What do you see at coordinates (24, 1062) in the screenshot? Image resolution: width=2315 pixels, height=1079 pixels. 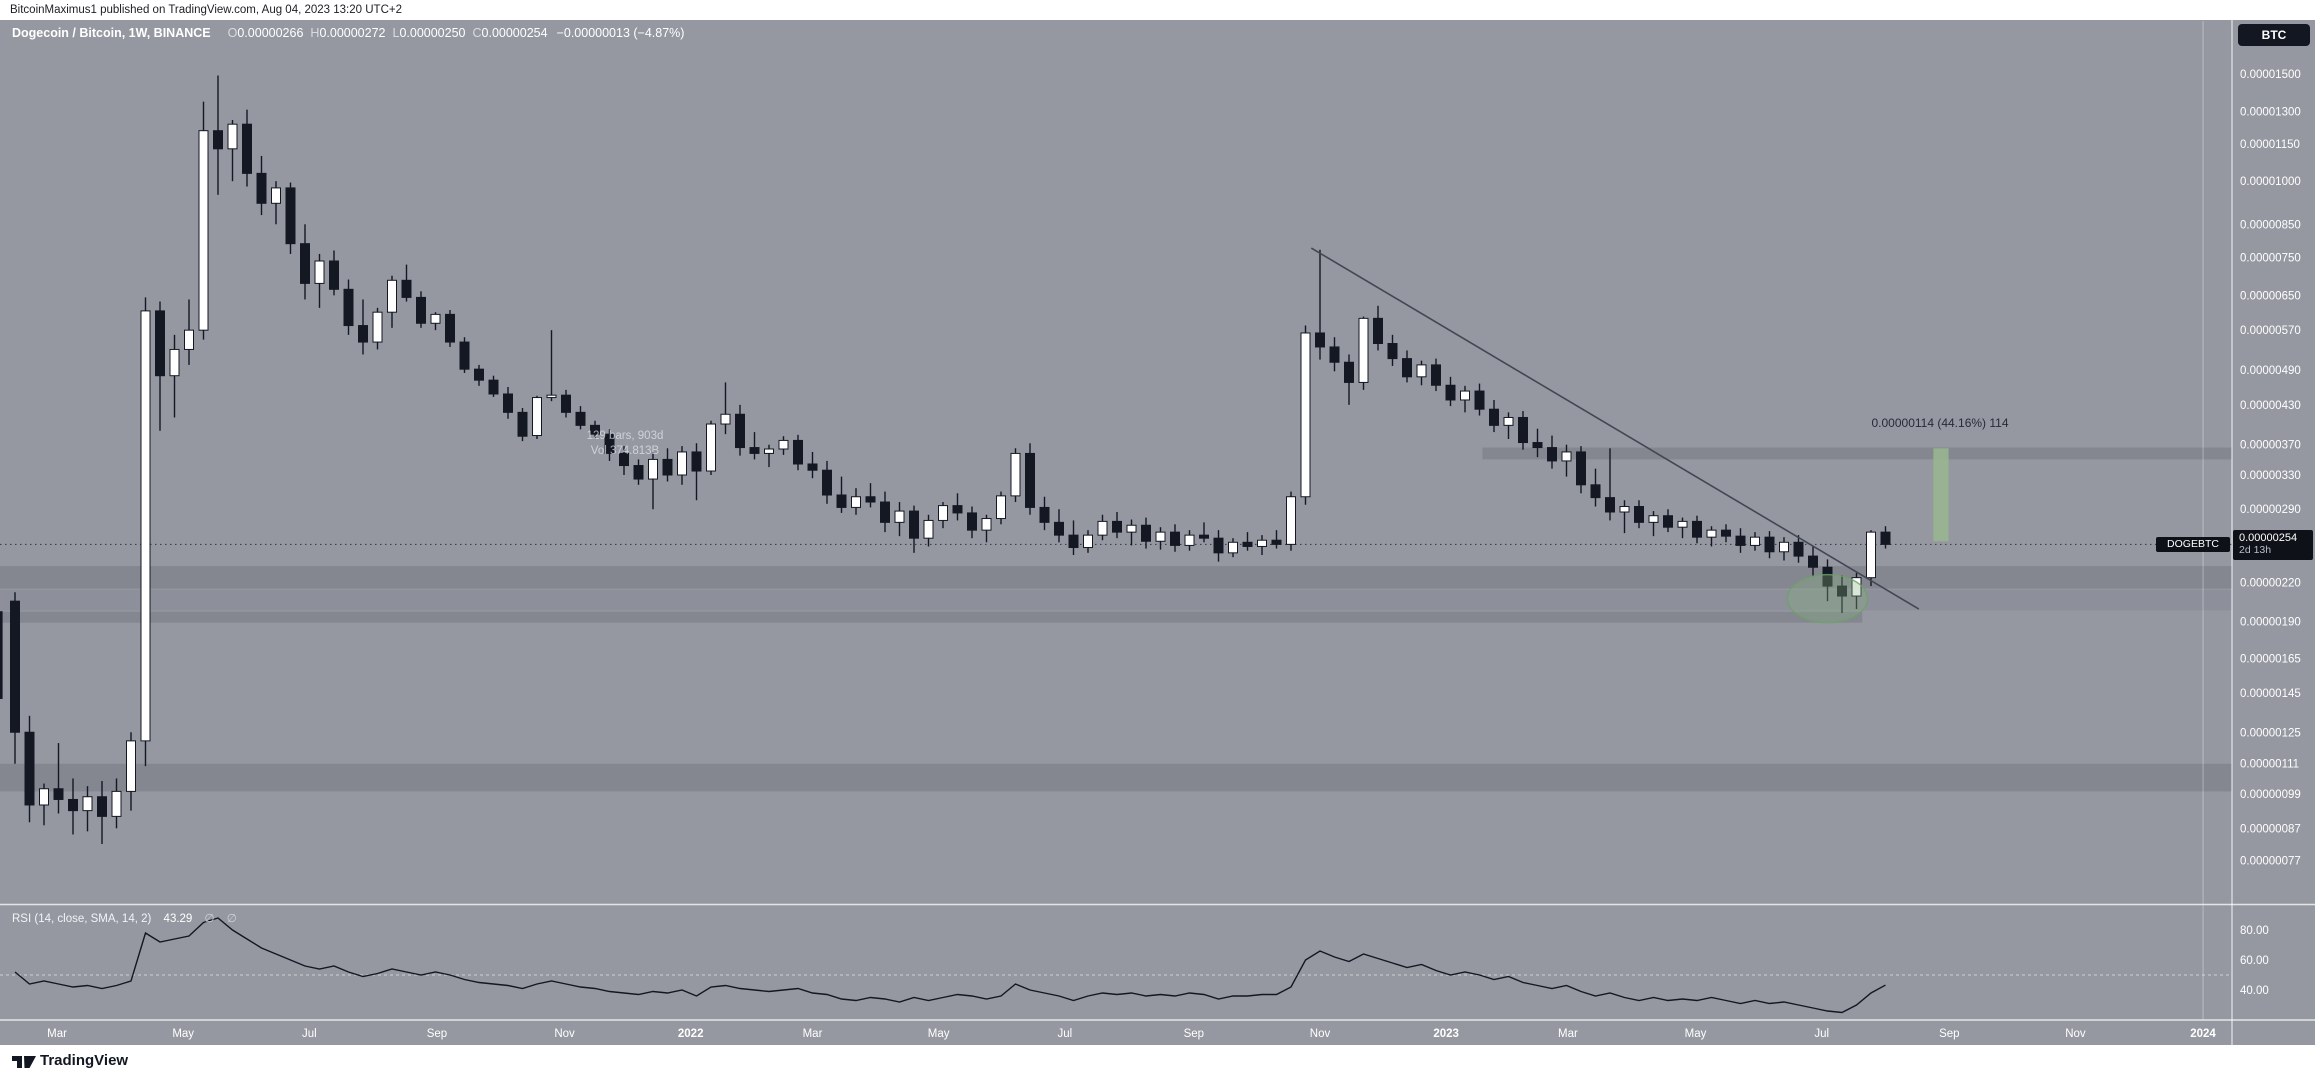 I see `tradingview-logo-icon` at bounding box center [24, 1062].